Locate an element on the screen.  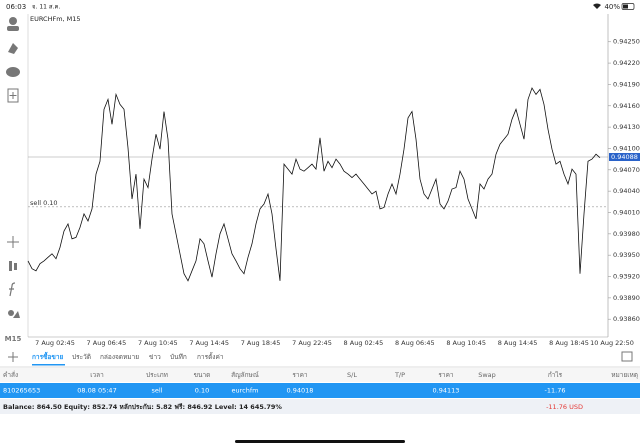
new-icon-plus is located at coordinates (13, 95).